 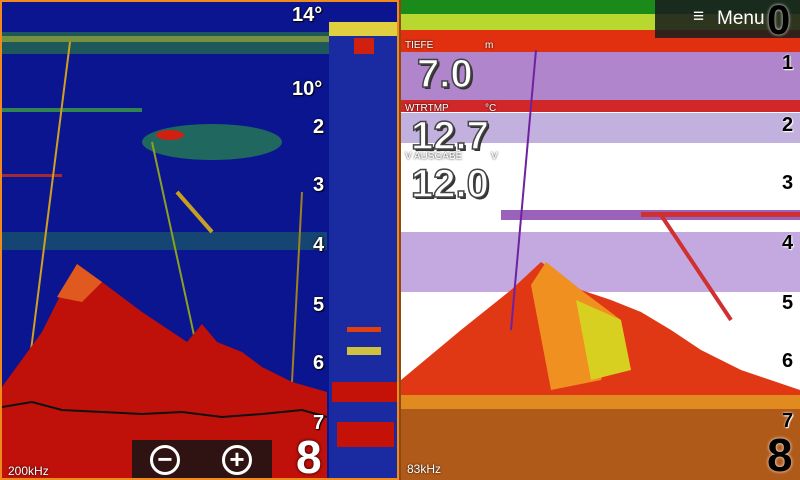 What do you see at coordinates (434, 156) in the screenshot?
I see `readout-voltage-label: V AUSGABE` at bounding box center [434, 156].